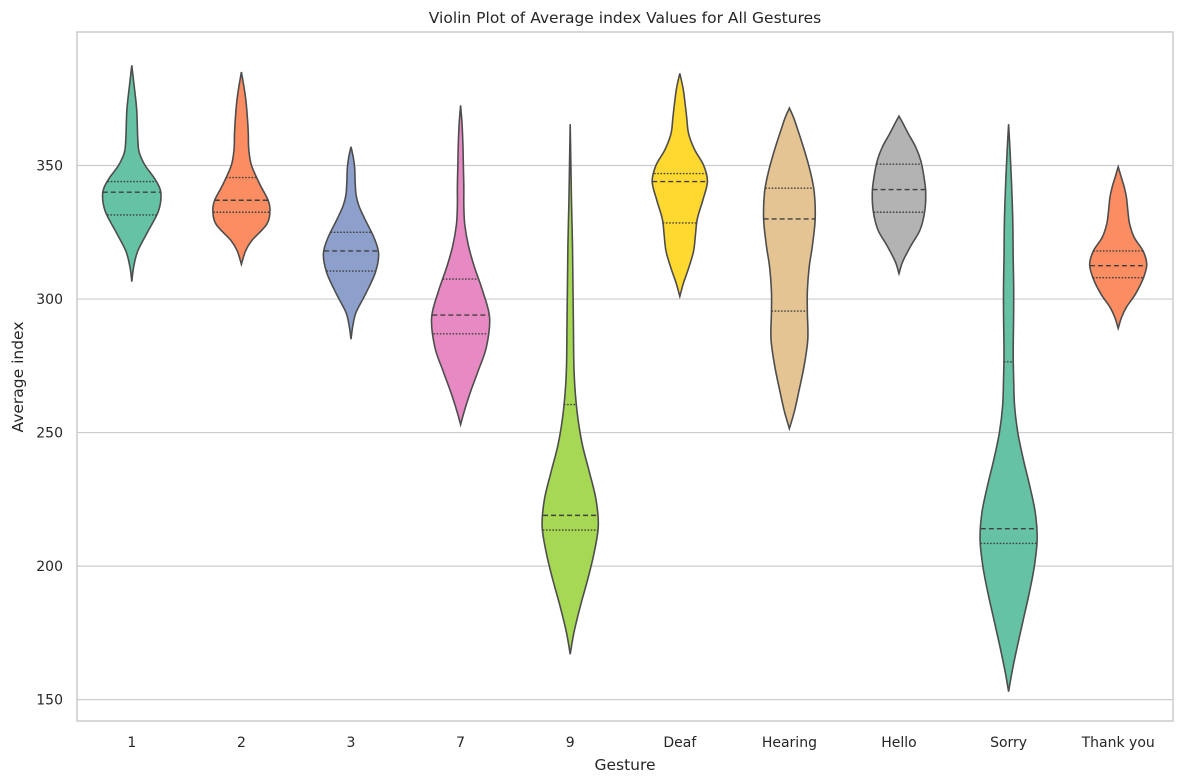 The image size is (1184, 784). I want to click on violin-deaf, so click(680, 186).